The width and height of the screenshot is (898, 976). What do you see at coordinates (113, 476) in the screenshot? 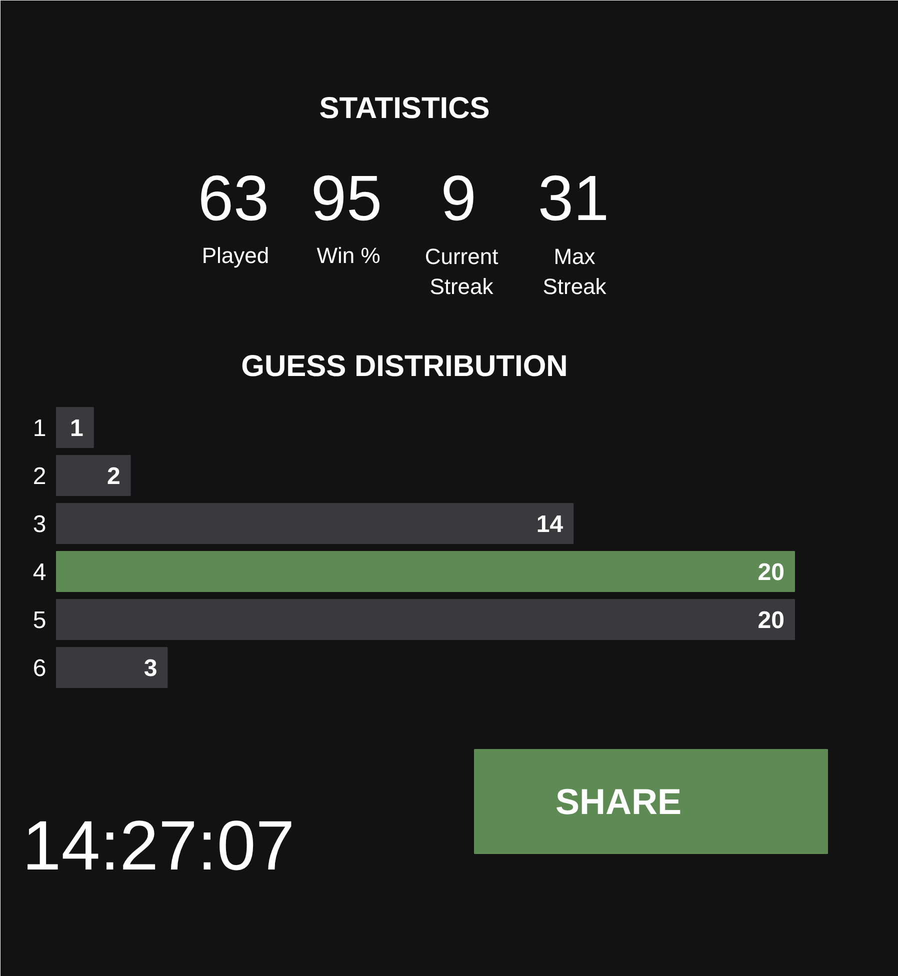
I see `data-label: 2` at bounding box center [113, 476].